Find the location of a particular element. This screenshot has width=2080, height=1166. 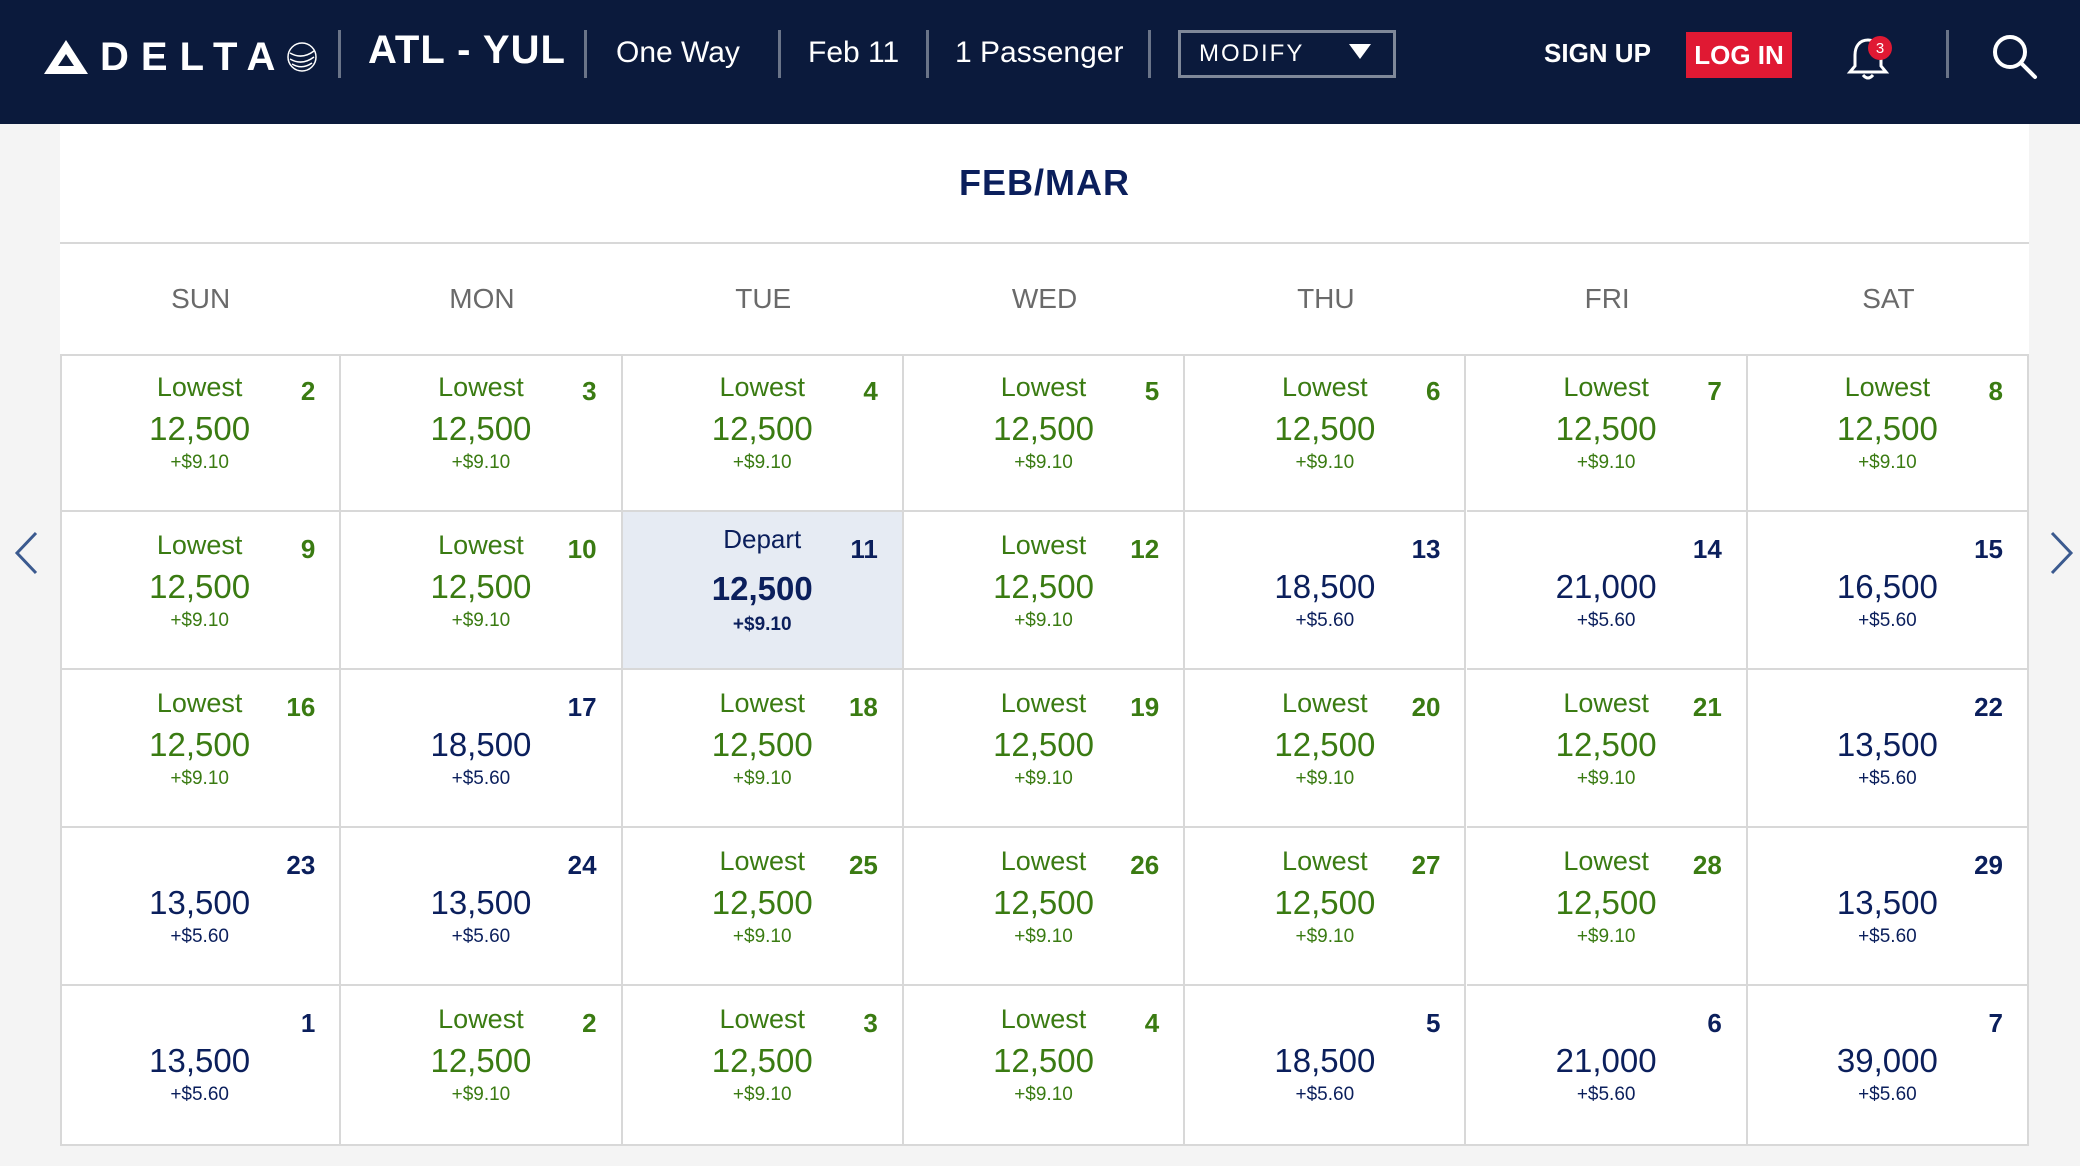

calendar-day-cell: 10 Lowest 12,500 +$9.10 is located at coordinates (482, 591).